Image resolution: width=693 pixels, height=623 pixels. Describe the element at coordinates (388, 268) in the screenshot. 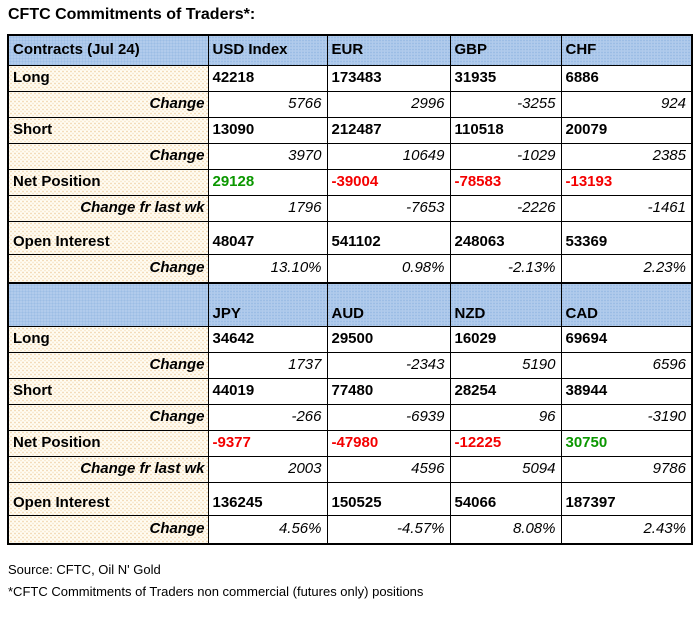

I see `change-cell: 0.98%` at that location.